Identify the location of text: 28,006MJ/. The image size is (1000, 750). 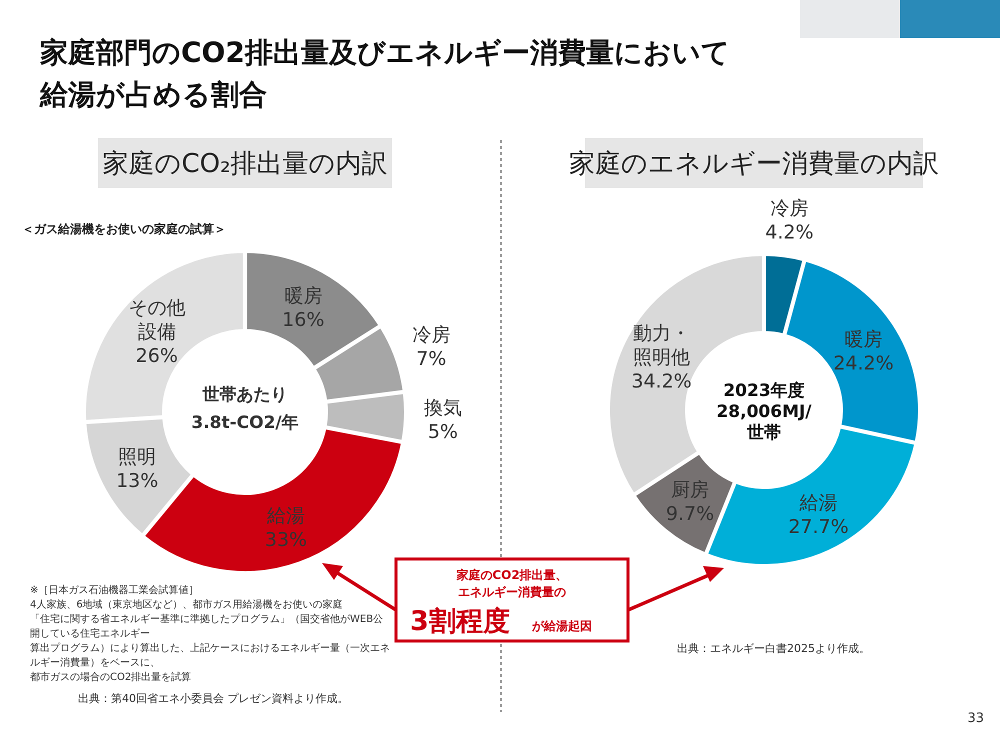
(764, 412).